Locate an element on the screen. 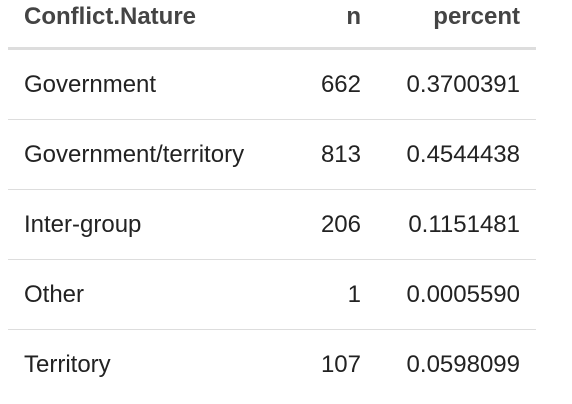 The image size is (572, 404). table-cell: 1 is located at coordinates (330, 294).